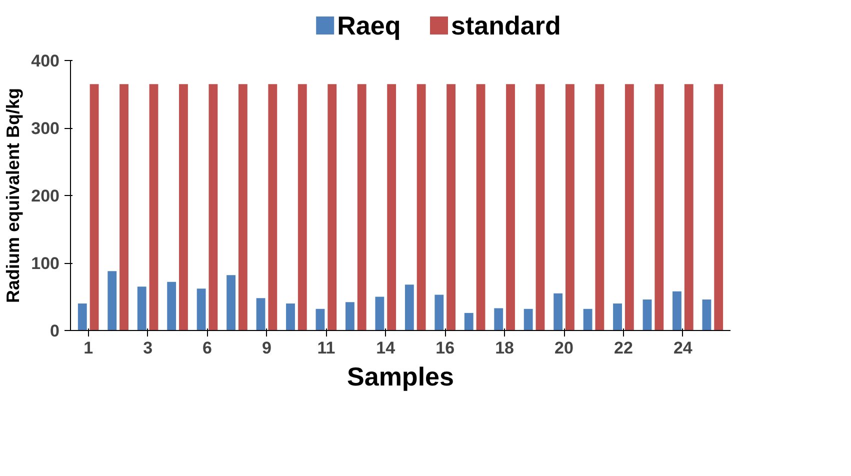  I want to click on legend-label: Raeq, so click(369, 25).